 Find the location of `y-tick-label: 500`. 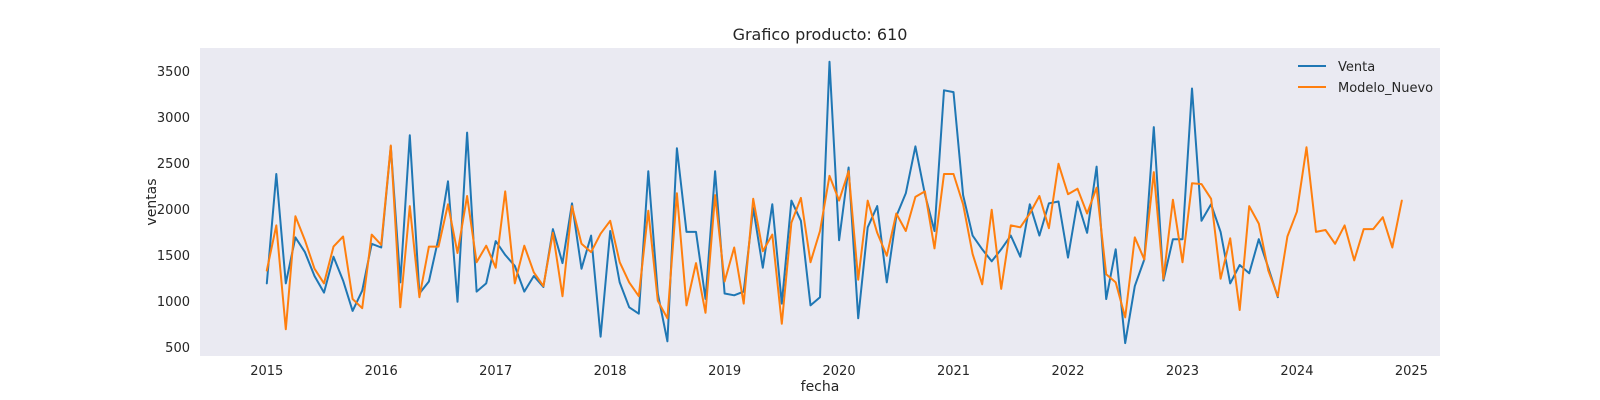

y-tick-label: 500 is located at coordinates (177, 348).